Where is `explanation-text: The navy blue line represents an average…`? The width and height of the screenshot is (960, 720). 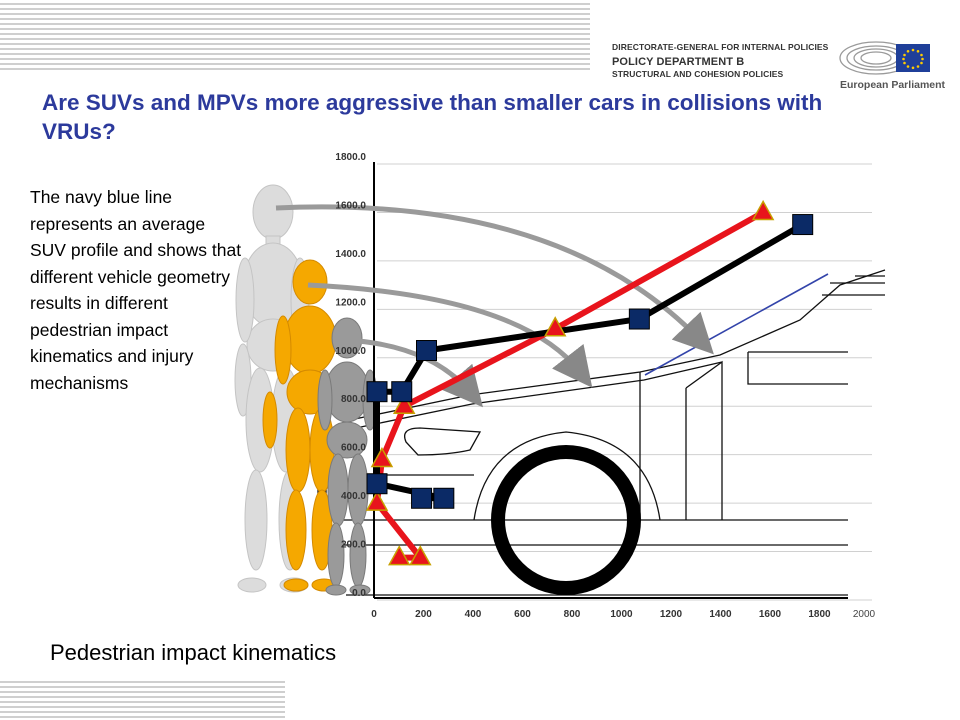
explanation-text: The navy blue line represents an average… is located at coordinates (136, 290).